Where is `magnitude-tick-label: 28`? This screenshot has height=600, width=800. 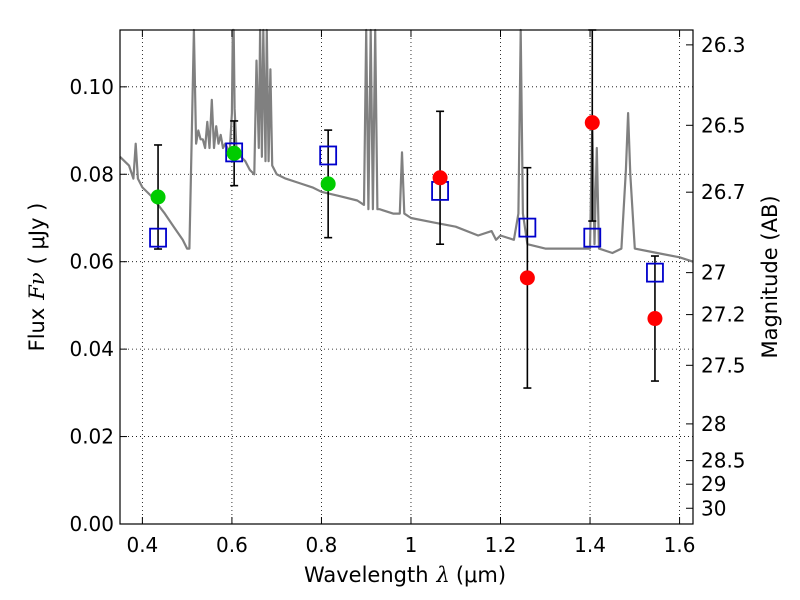 magnitude-tick-label: 28 is located at coordinates (713, 424).